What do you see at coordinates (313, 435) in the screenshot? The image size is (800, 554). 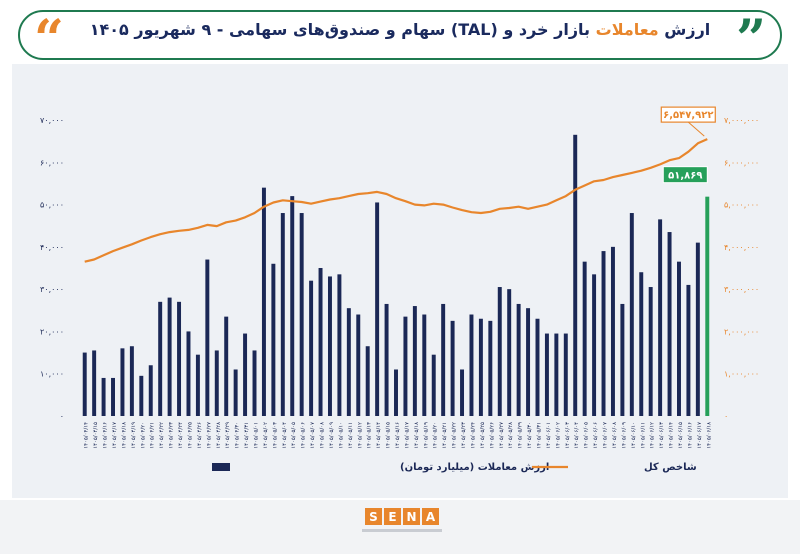 I see `x-axis-date-label: ۱۴۰۵/۰۵/۰۷` at bounding box center [313, 435].